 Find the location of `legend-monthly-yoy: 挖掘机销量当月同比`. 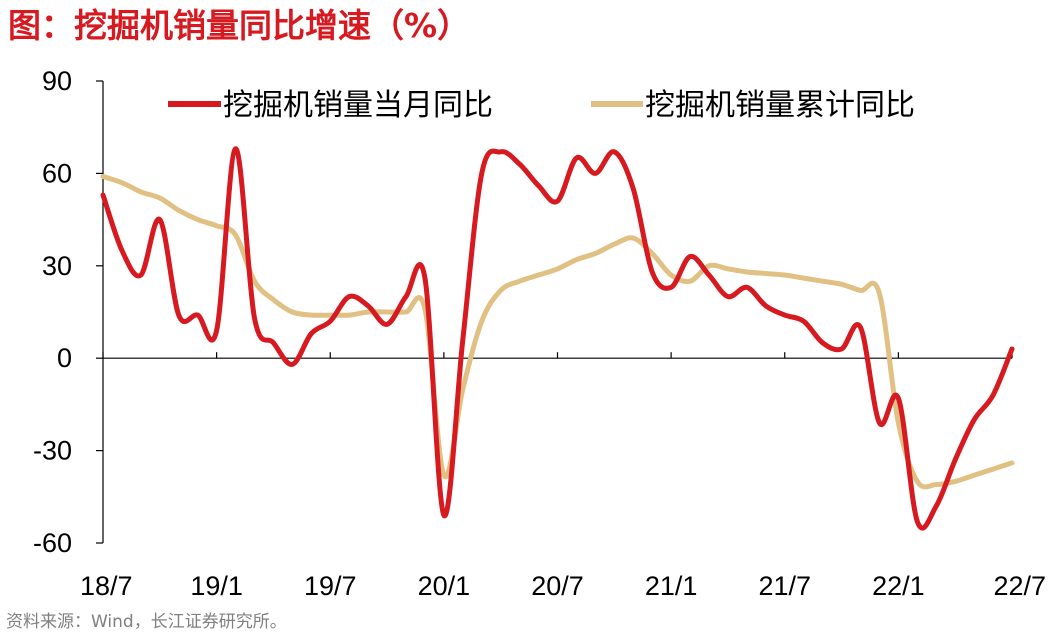

legend-monthly-yoy: 挖掘机销量当月同比 is located at coordinates (330, 105).